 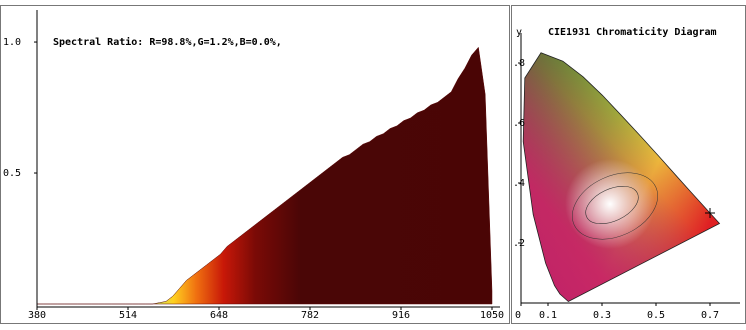 I want to click on x-tick-label: 0.1, so click(x=548, y=315).